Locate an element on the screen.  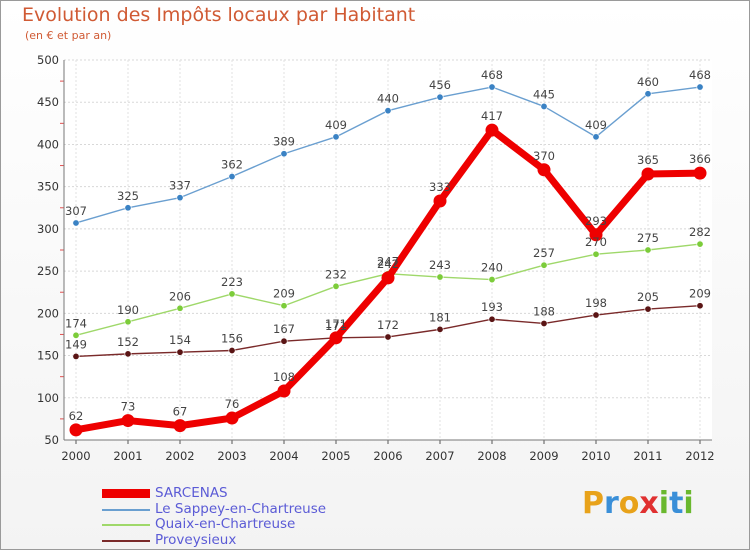
data-label: 247 is located at coordinates (388, 262).